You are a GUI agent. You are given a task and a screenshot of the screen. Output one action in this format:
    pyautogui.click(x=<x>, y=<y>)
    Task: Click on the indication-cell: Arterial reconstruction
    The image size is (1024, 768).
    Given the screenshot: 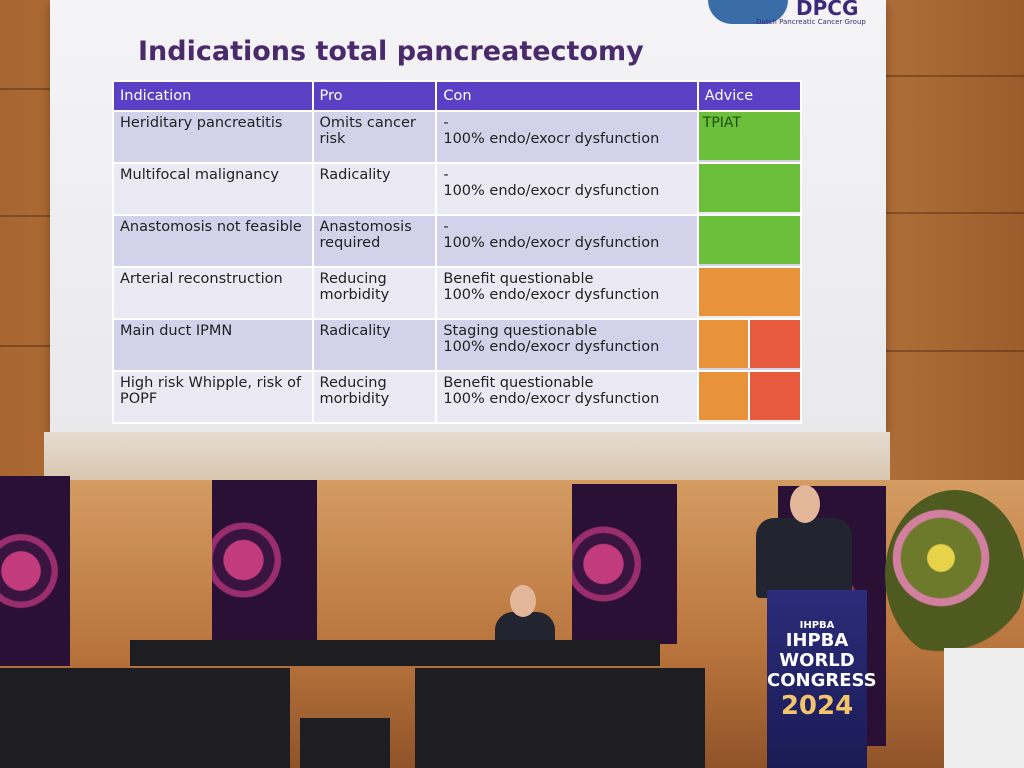 What is the action you would take?
    pyautogui.click(x=213, y=293)
    